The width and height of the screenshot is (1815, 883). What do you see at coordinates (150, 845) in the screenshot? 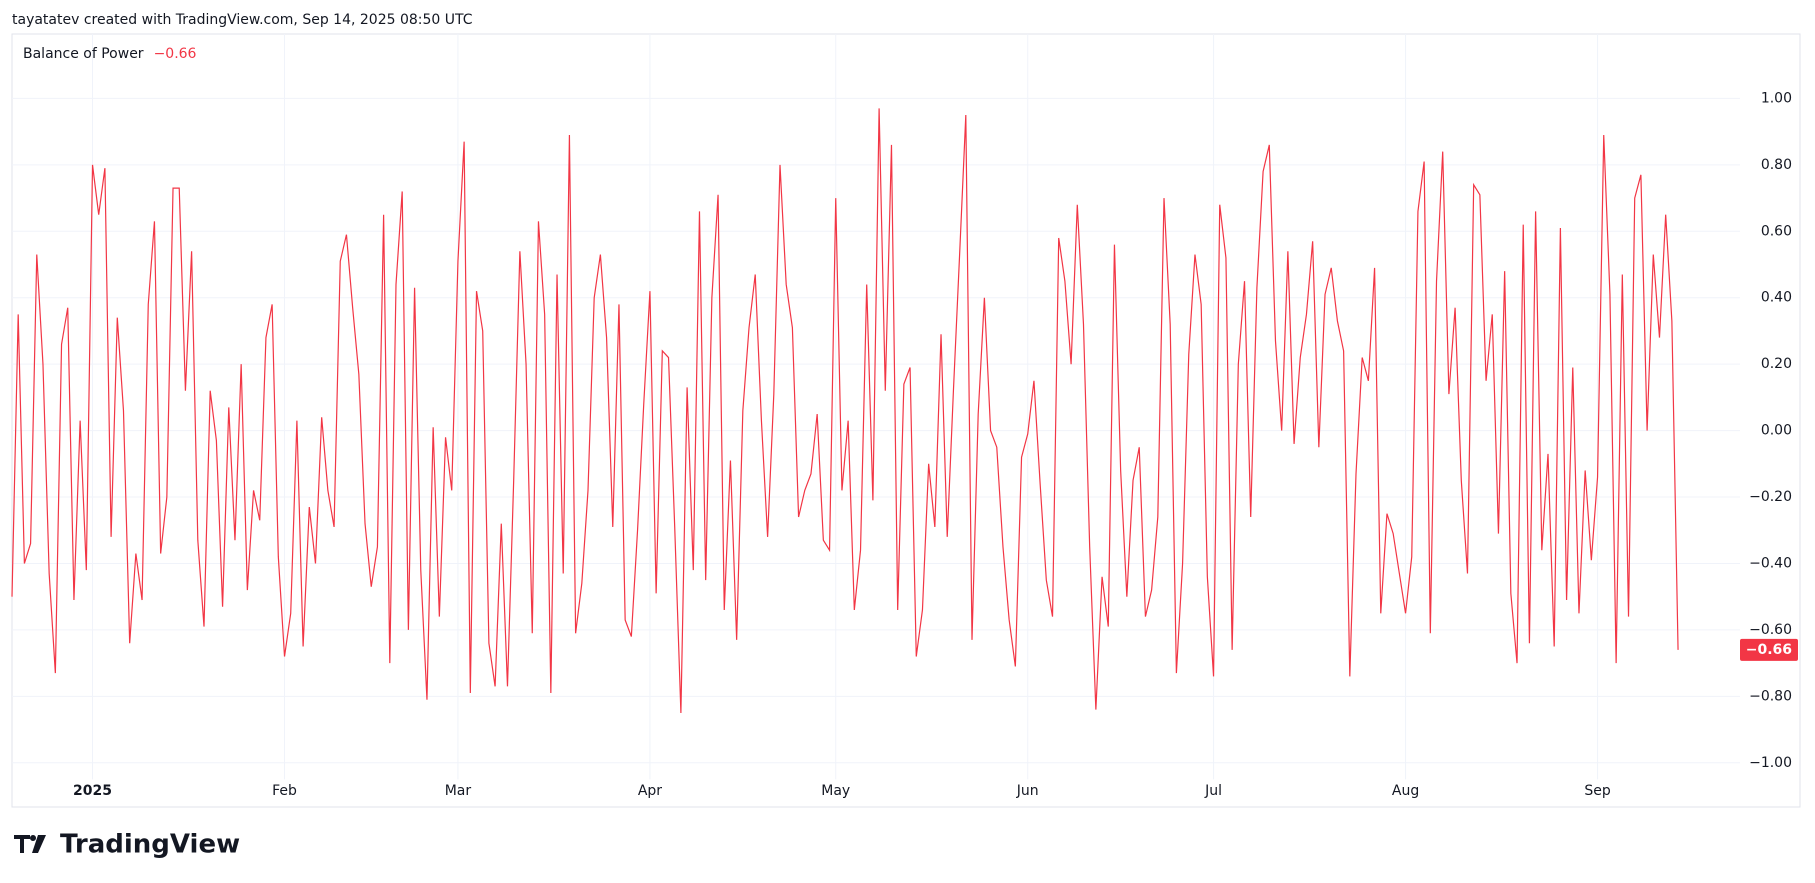
I see `logo-text: TradingView` at bounding box center [150, 845].